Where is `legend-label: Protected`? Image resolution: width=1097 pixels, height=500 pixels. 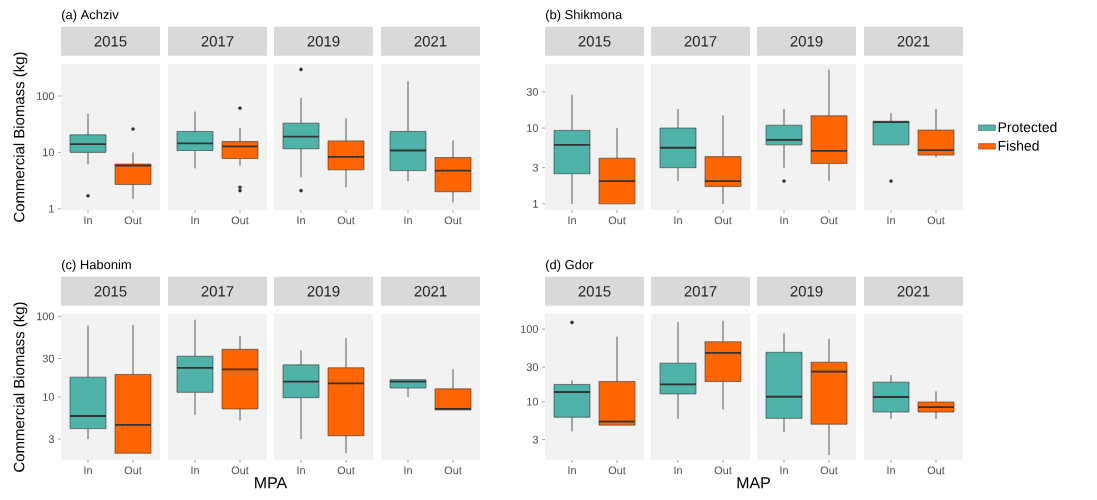 legend-label: Protected is located at coordinates (1027, 127).